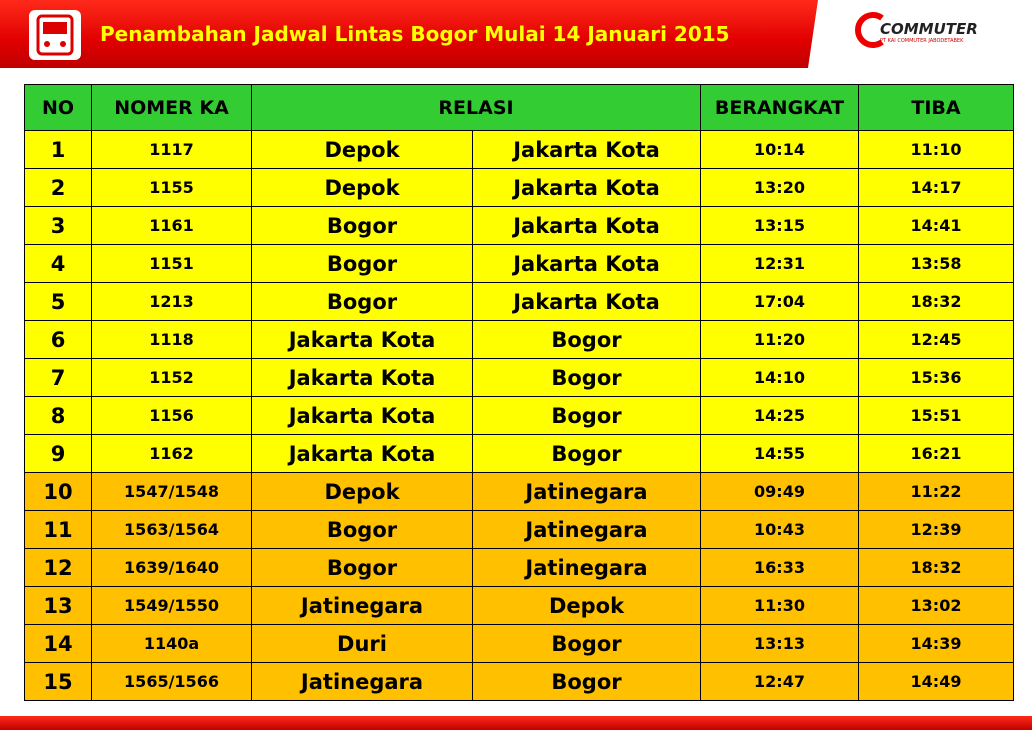 The width and height of the screenshot is (1032, 730). Describe the element at coordinates (936, 643) in the screenshot. I see `table-cell: 14:39` at that location.